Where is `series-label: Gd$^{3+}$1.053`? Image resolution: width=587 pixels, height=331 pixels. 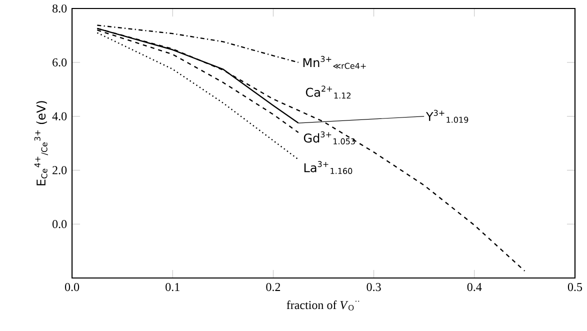
series-label: Gd$^{3+}$1.053 is located at coordinates (329, 137).